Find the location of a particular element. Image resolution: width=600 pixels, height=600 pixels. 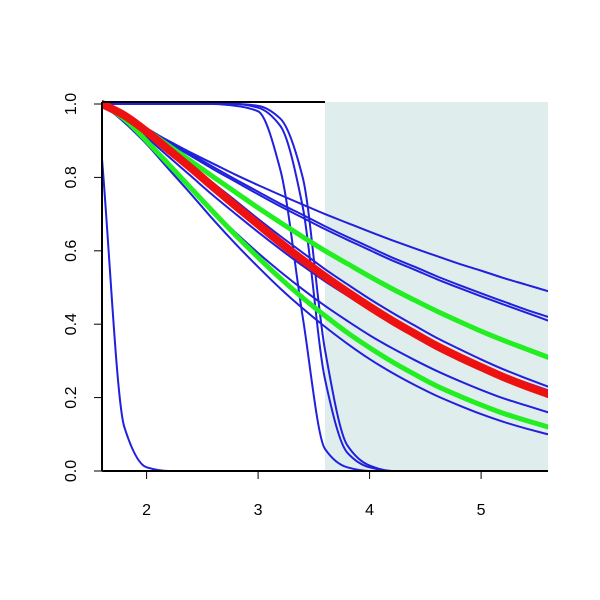

y-tick-label: 1.0 is located at coordinates (71, 104).